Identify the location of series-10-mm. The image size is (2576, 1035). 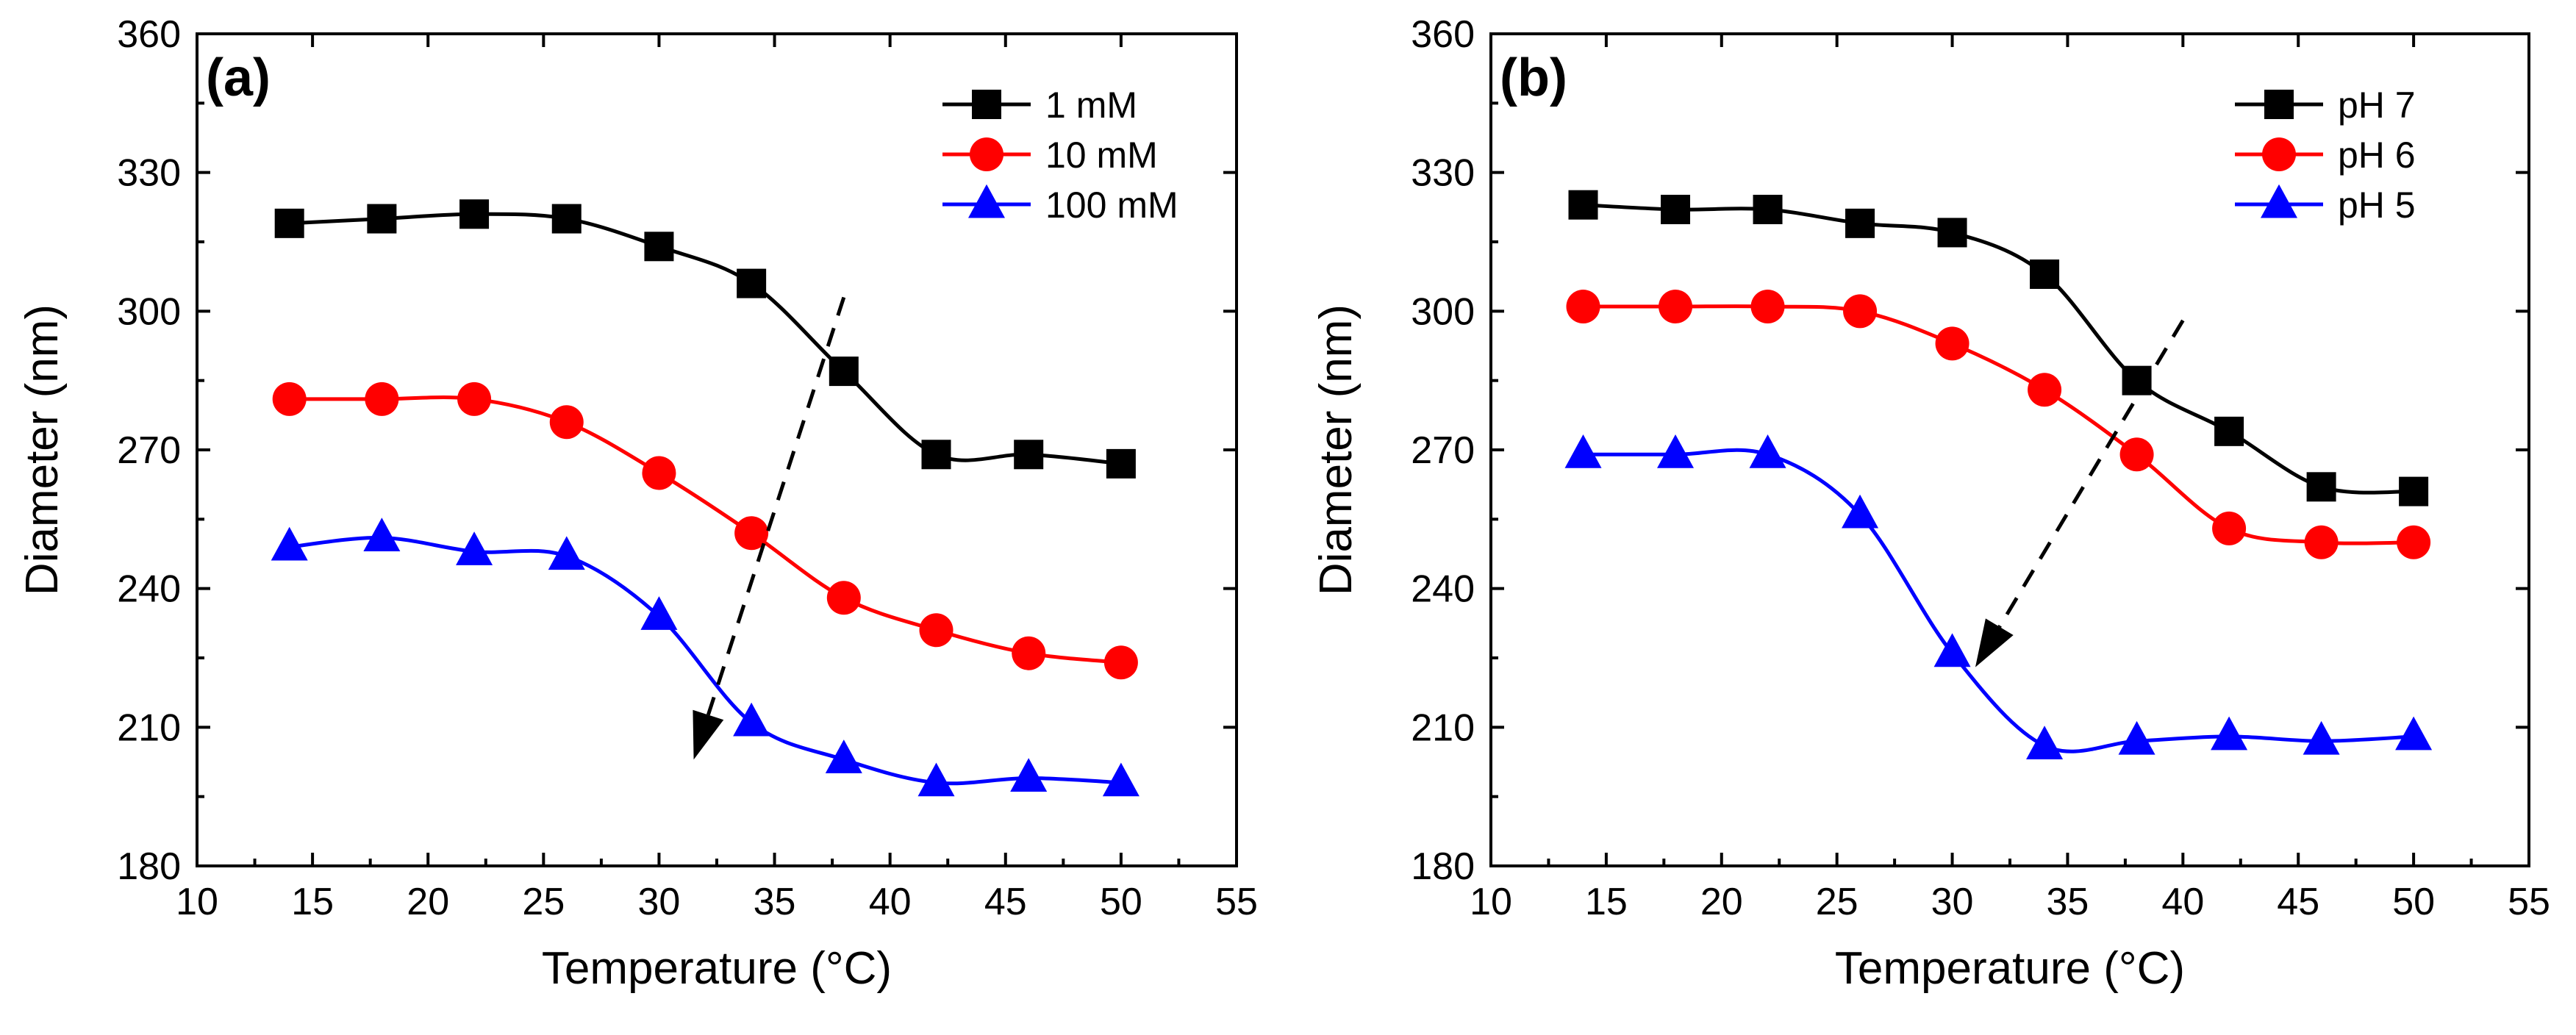
(705, 531).